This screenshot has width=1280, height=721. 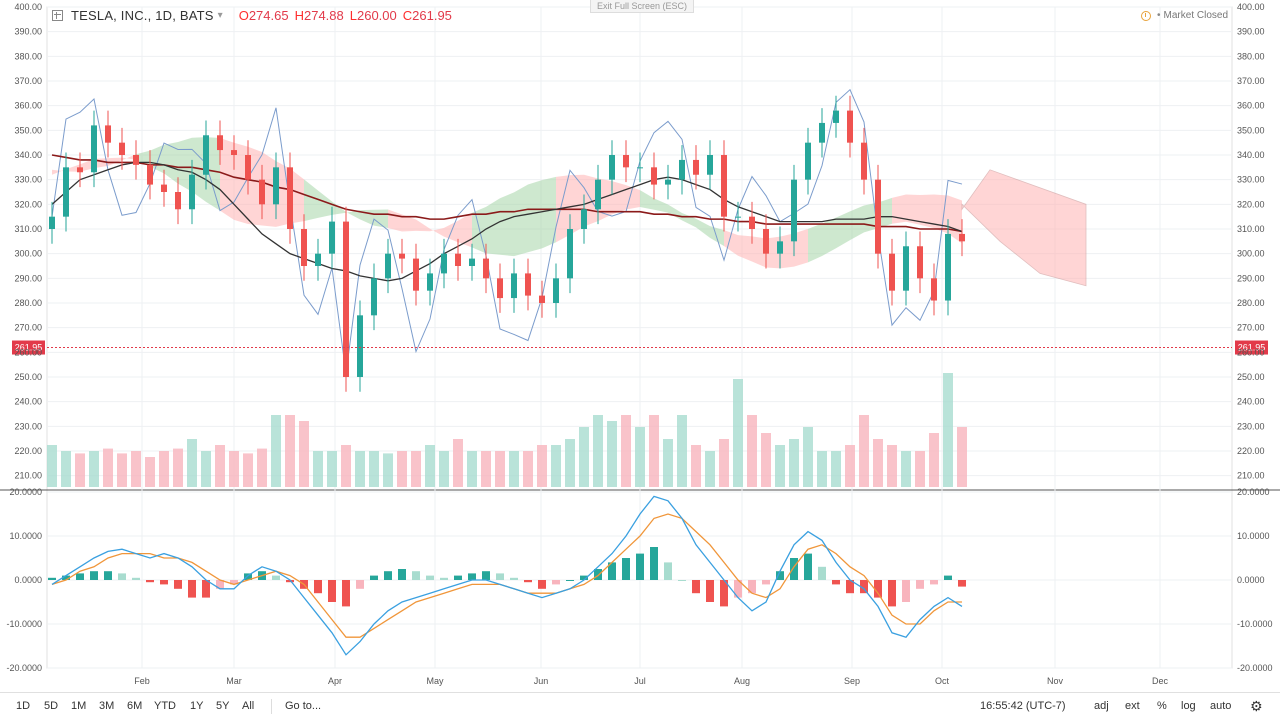 What do you see at coordinates (1251, 7) in the screenshot?
I see `y-tick-label: 400.00` at bounding box center [1251, 7].